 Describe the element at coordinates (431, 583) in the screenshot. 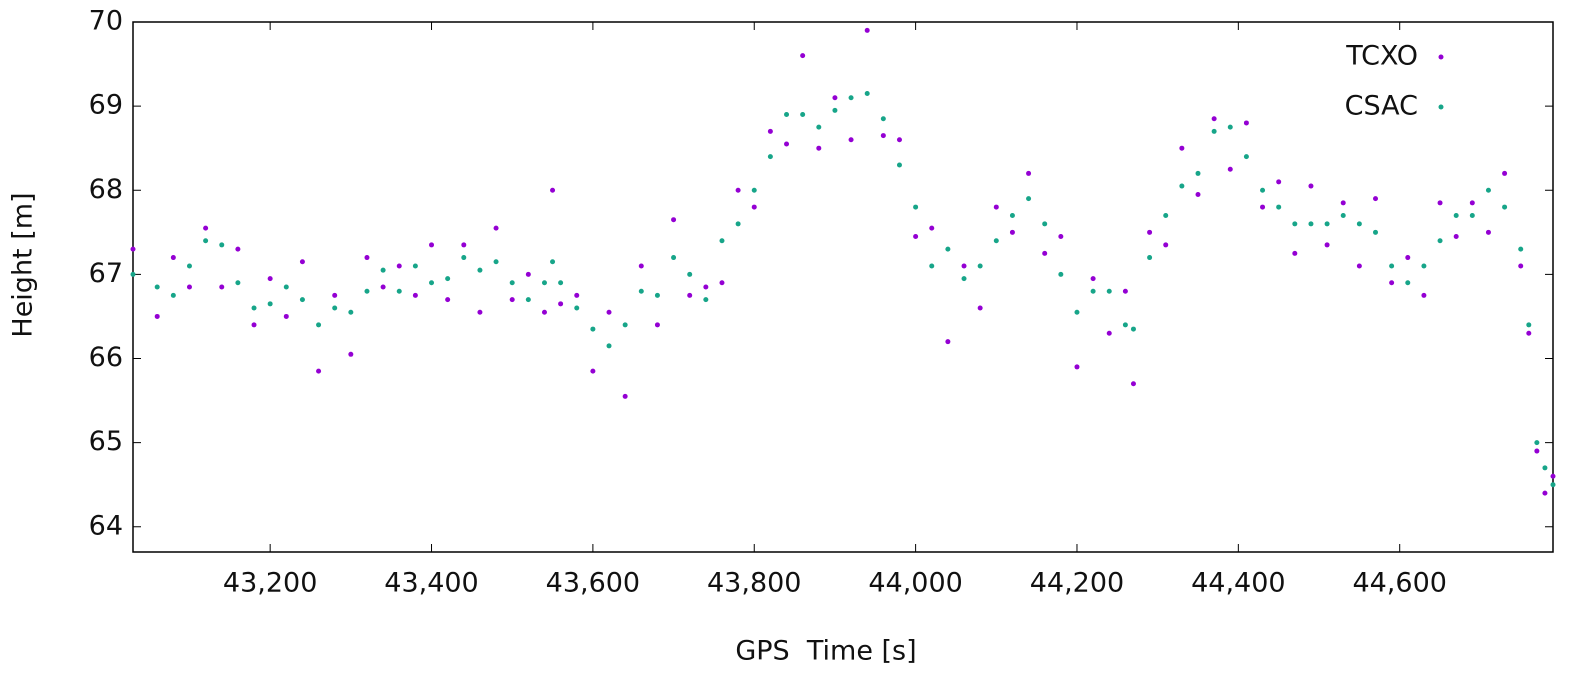

I see `x-tick-label: 43,400` at that location.